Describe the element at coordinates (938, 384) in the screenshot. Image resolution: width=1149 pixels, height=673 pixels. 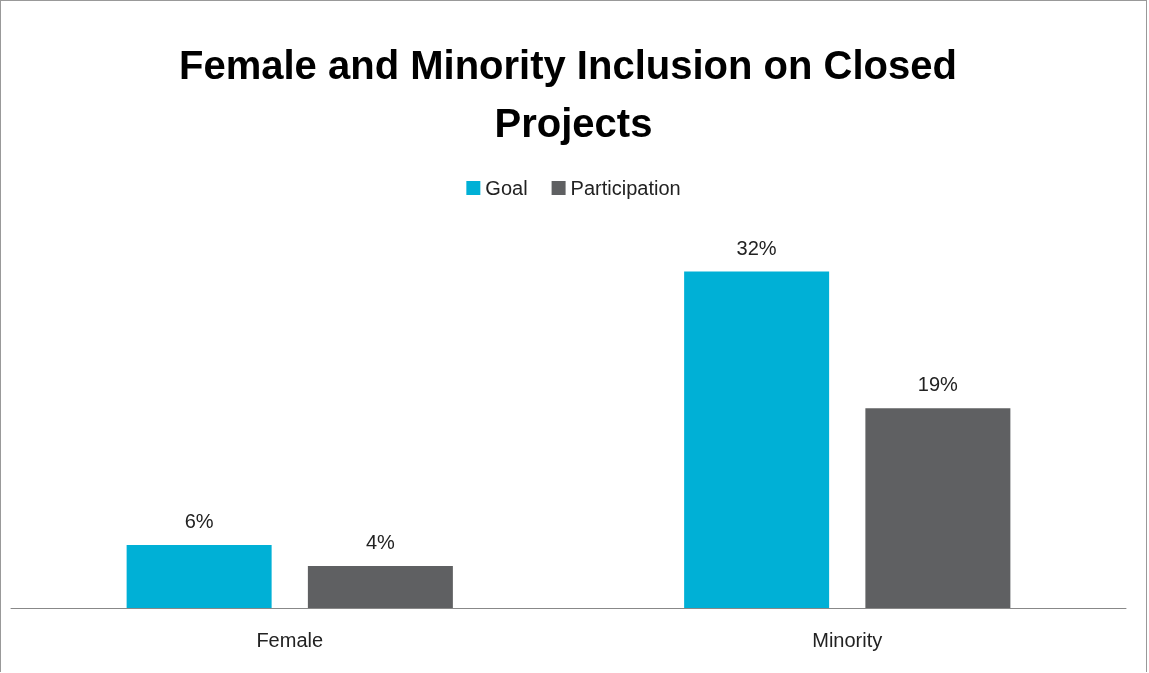
I see `data-label: 19%` at that location.